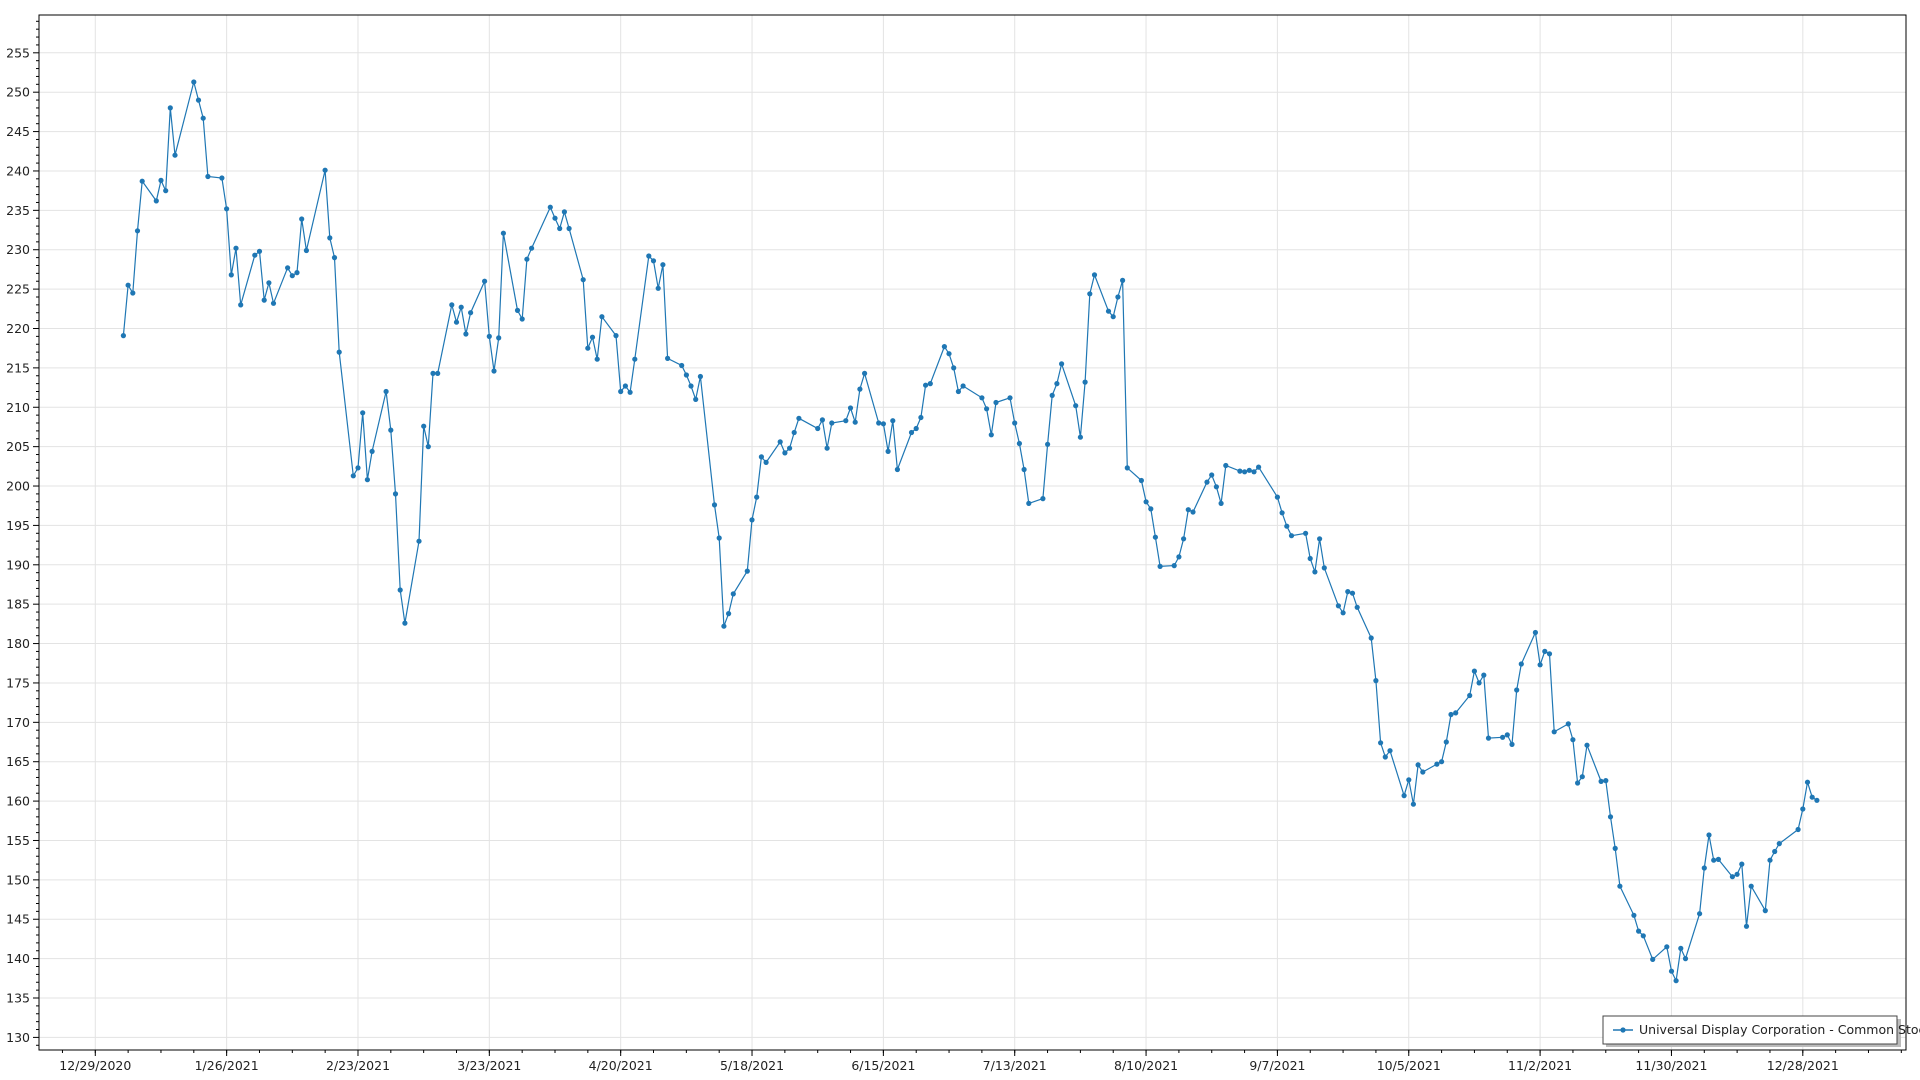  What do you see at coordinates (18, 92) in the screenshot?
I see `y-tick-label: 250` at bounding box center [18, 92].